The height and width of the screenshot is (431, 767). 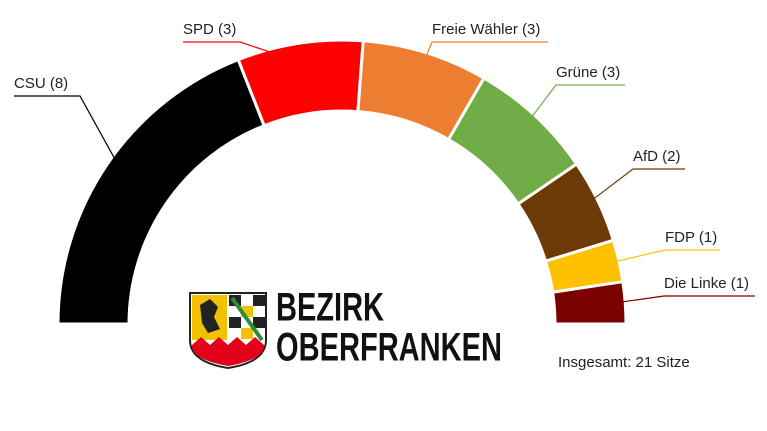 I want to click on segment-label: Freie Wähler (3), so click(x=486, y=29).